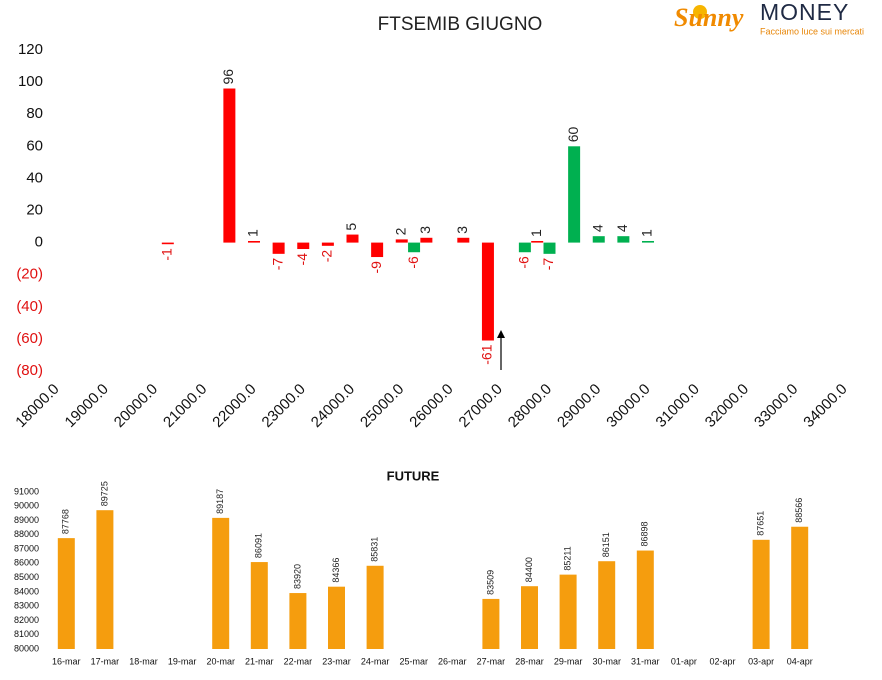 This screenshot has height=680, width=882. I want to click on x-tick-label: 25-mar, so click(413, 661).